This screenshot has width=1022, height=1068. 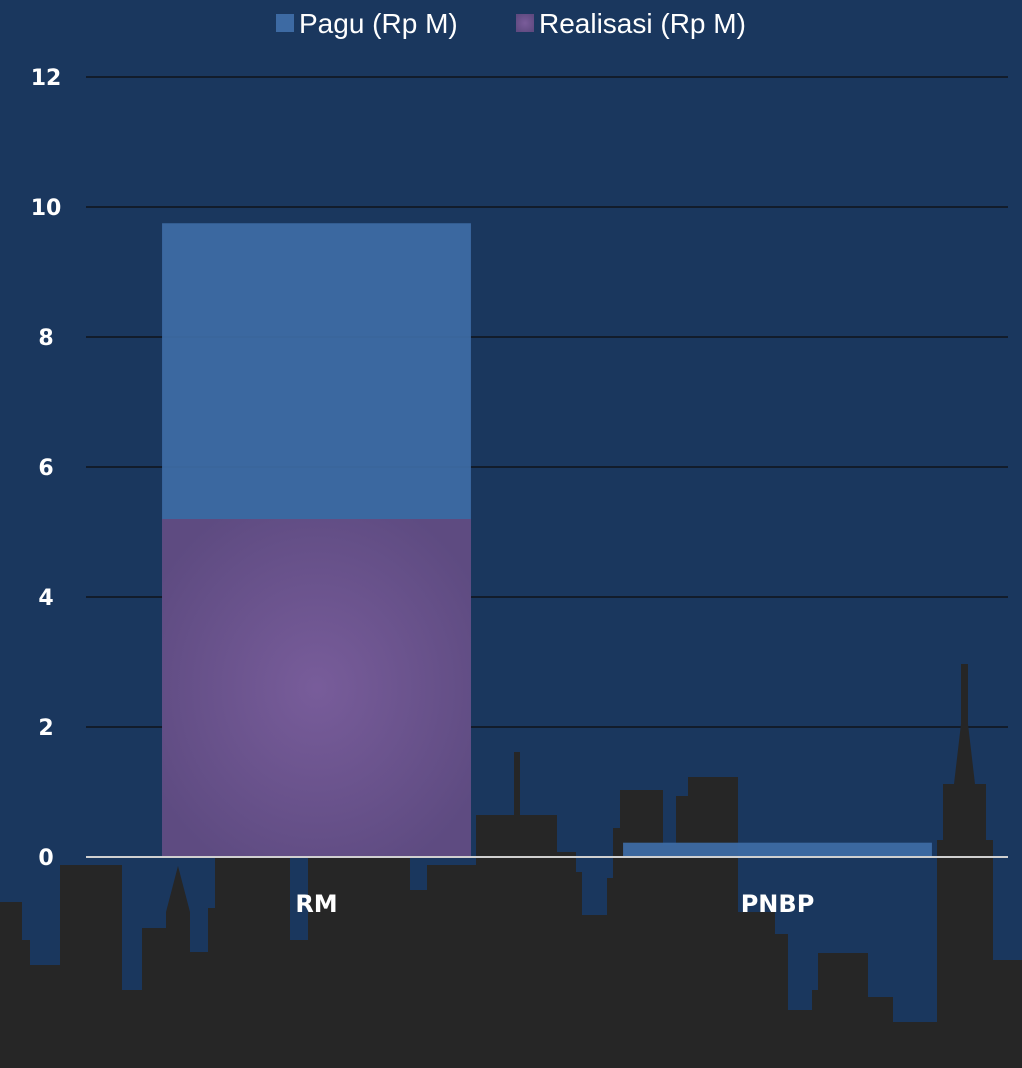 I want to click on legend: Pagu (Rp M) Realisasi (Rp M), so click(x=511, y=23).